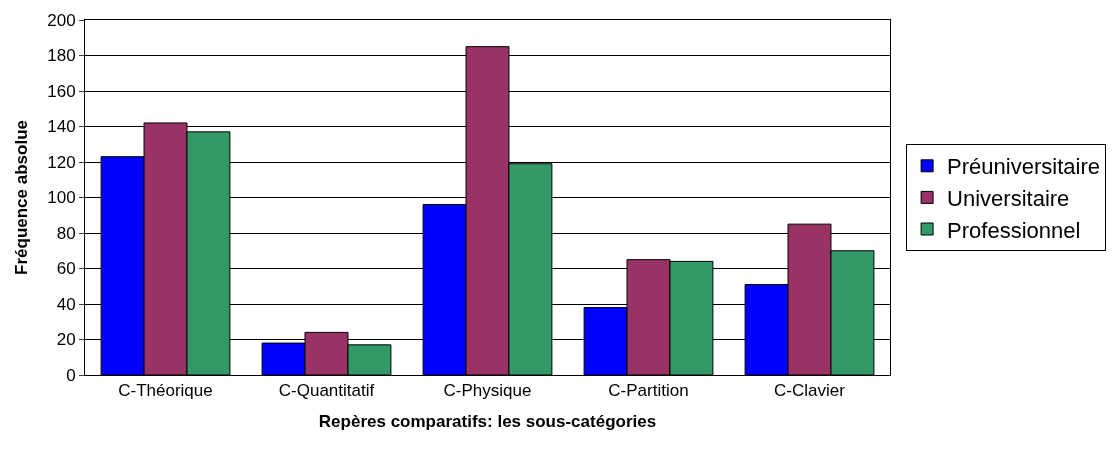 The width and height of the screenshot is (1116, 470). What do you see at coordinates (1014, 230) in the screenshot?
I see `legend-label: Professionnel` at bounding box center [1014, 230].